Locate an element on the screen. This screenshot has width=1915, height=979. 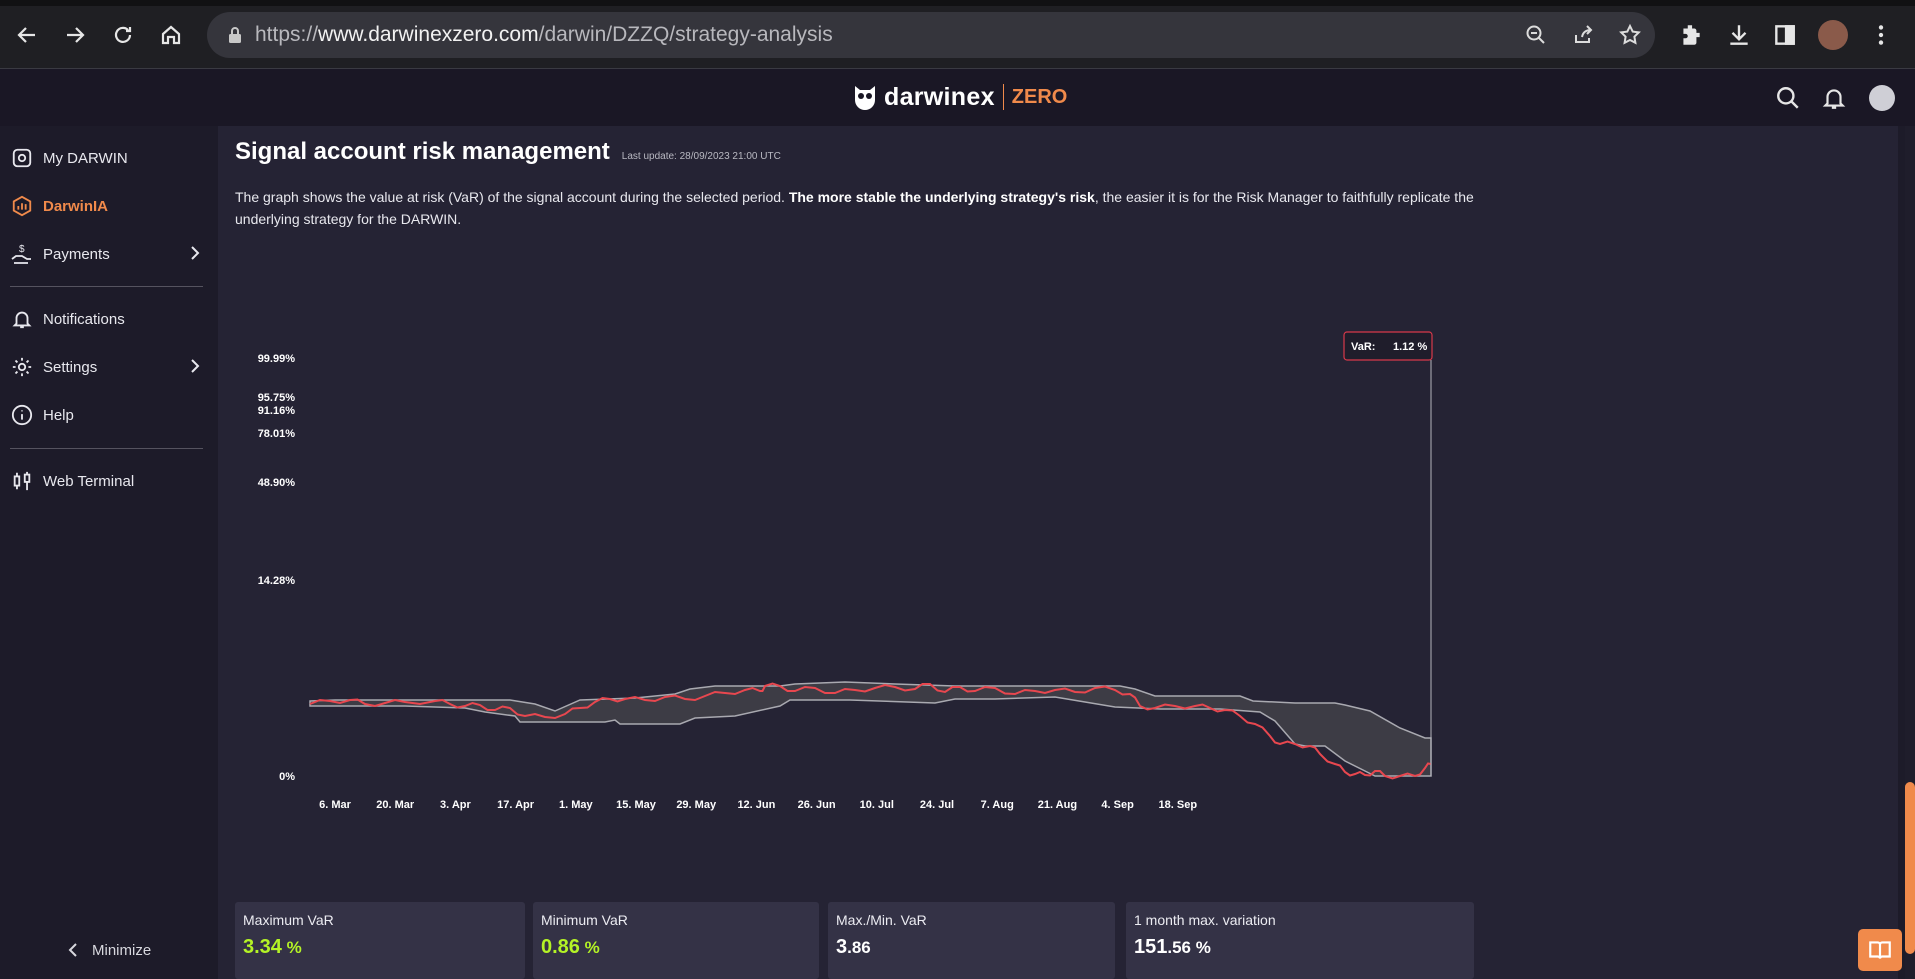
page-title: Signal account risk management is located at coordinates (422, 151).